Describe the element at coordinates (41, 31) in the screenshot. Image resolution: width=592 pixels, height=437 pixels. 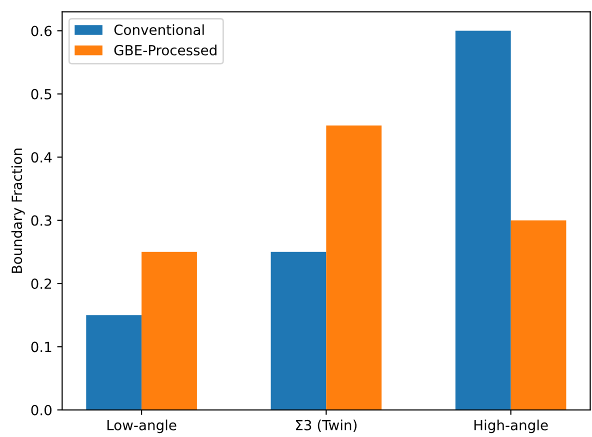
I see `y-tick-label: 0.6` at that location.